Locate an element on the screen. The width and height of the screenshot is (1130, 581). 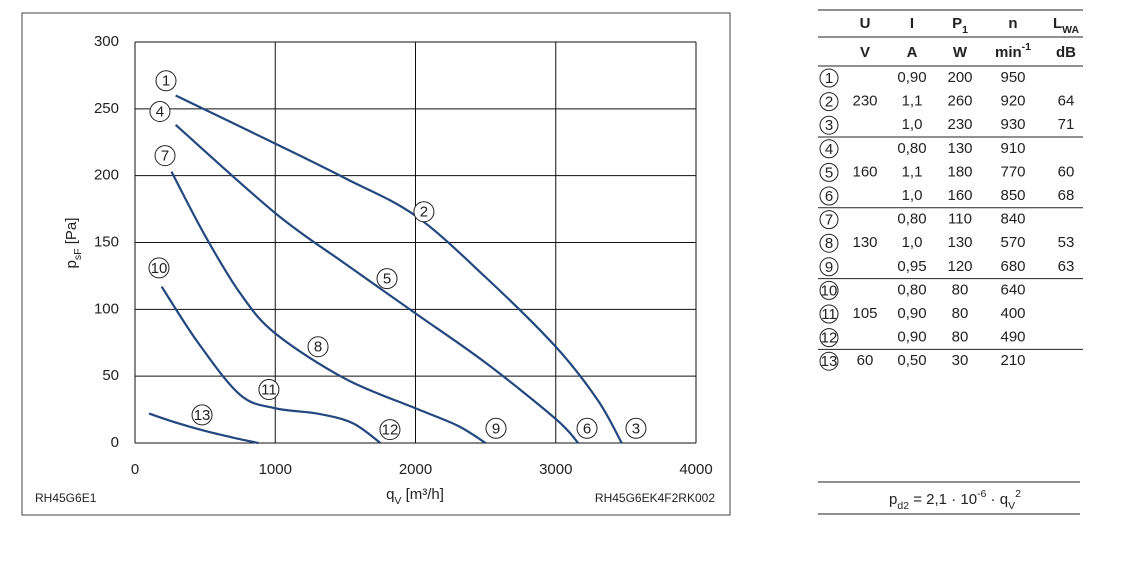
table-cell: 63 is located at coordinates (1066, 266).